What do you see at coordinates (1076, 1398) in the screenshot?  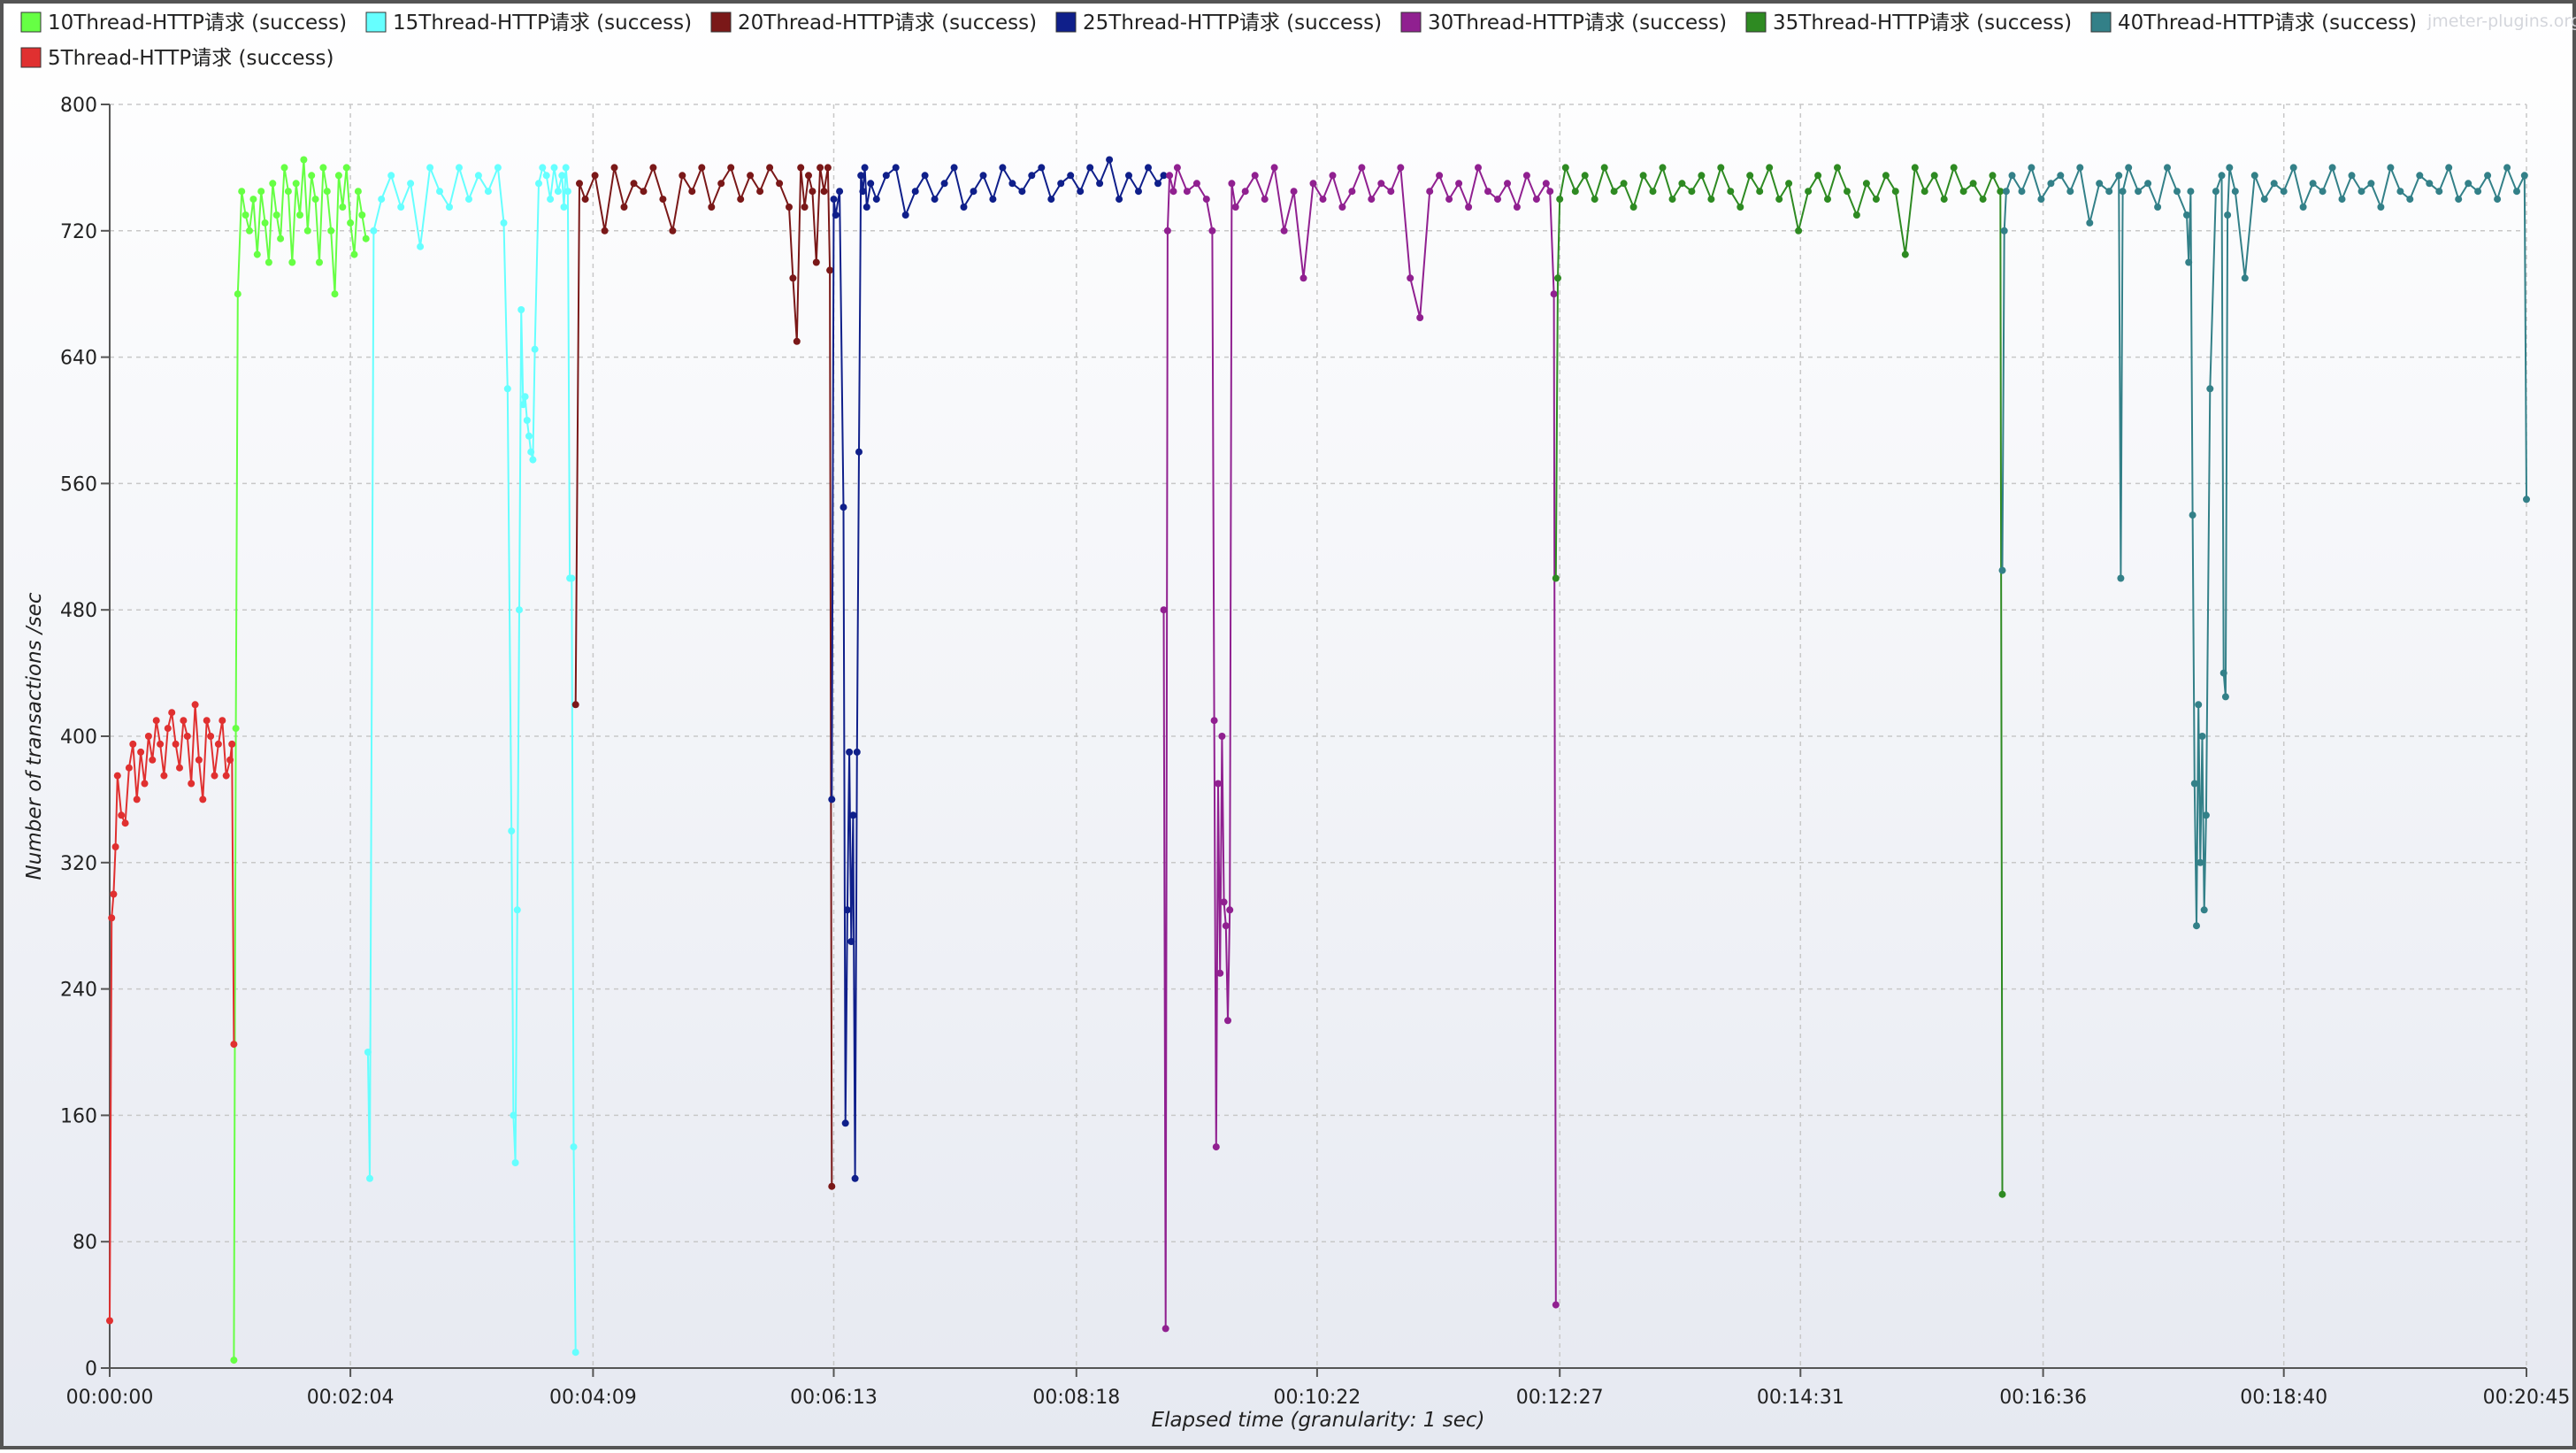 I see `x-tick-label: 00:08:18` at bounding box center [1076, 1398].